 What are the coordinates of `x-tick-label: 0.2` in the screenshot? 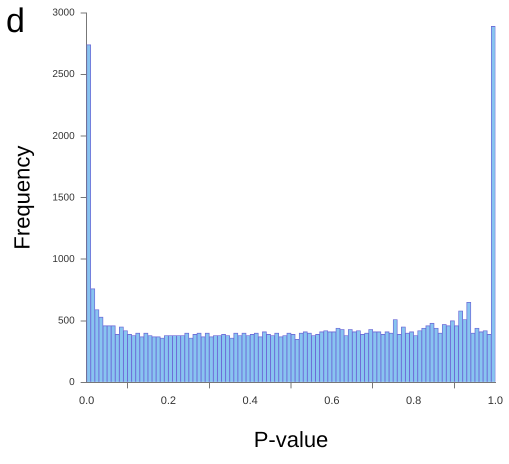 It's located at (168, 401).